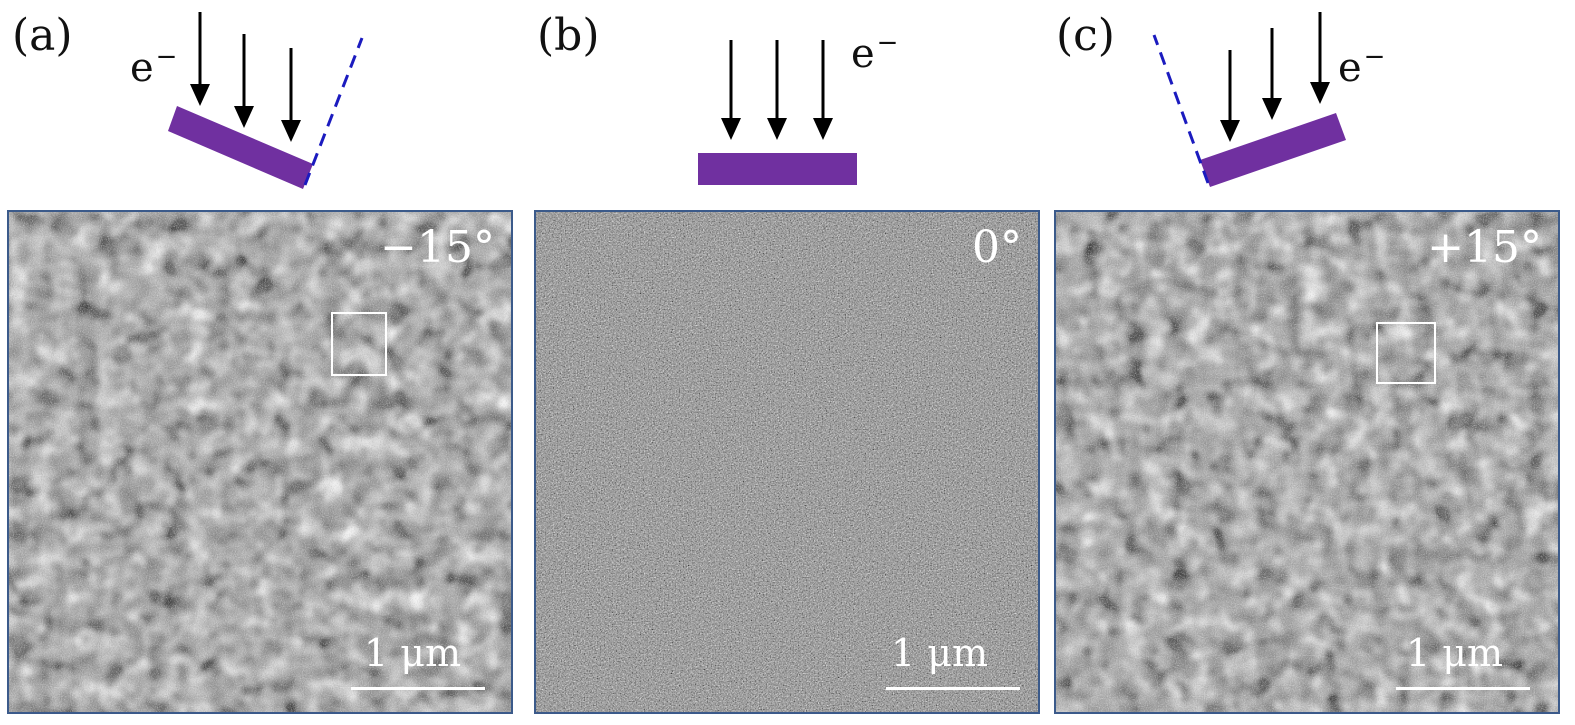  What do you see at coordinates (939, 653) in the screenshot?
I see `scale-bar-label-b: 1 μm` at bounding box center [939, 653].